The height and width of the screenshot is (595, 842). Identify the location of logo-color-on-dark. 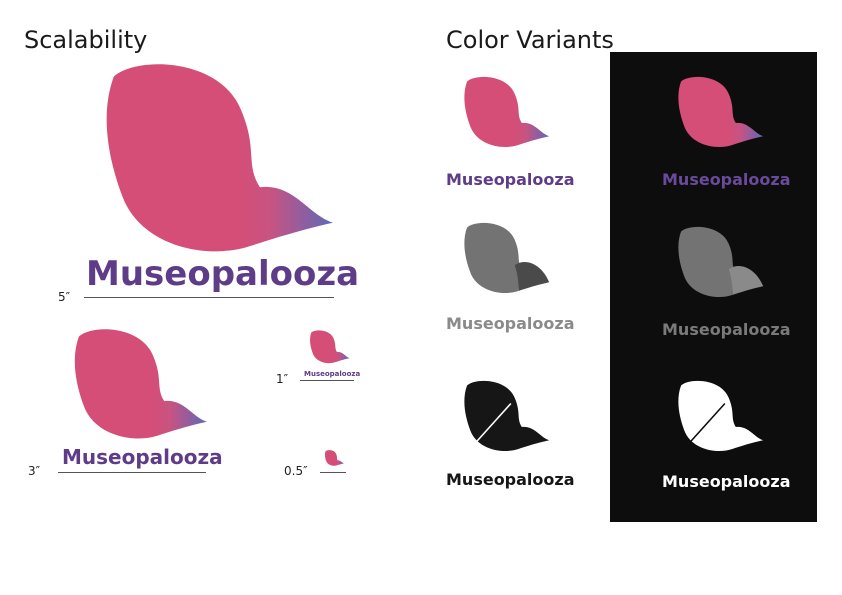
(719, 121).